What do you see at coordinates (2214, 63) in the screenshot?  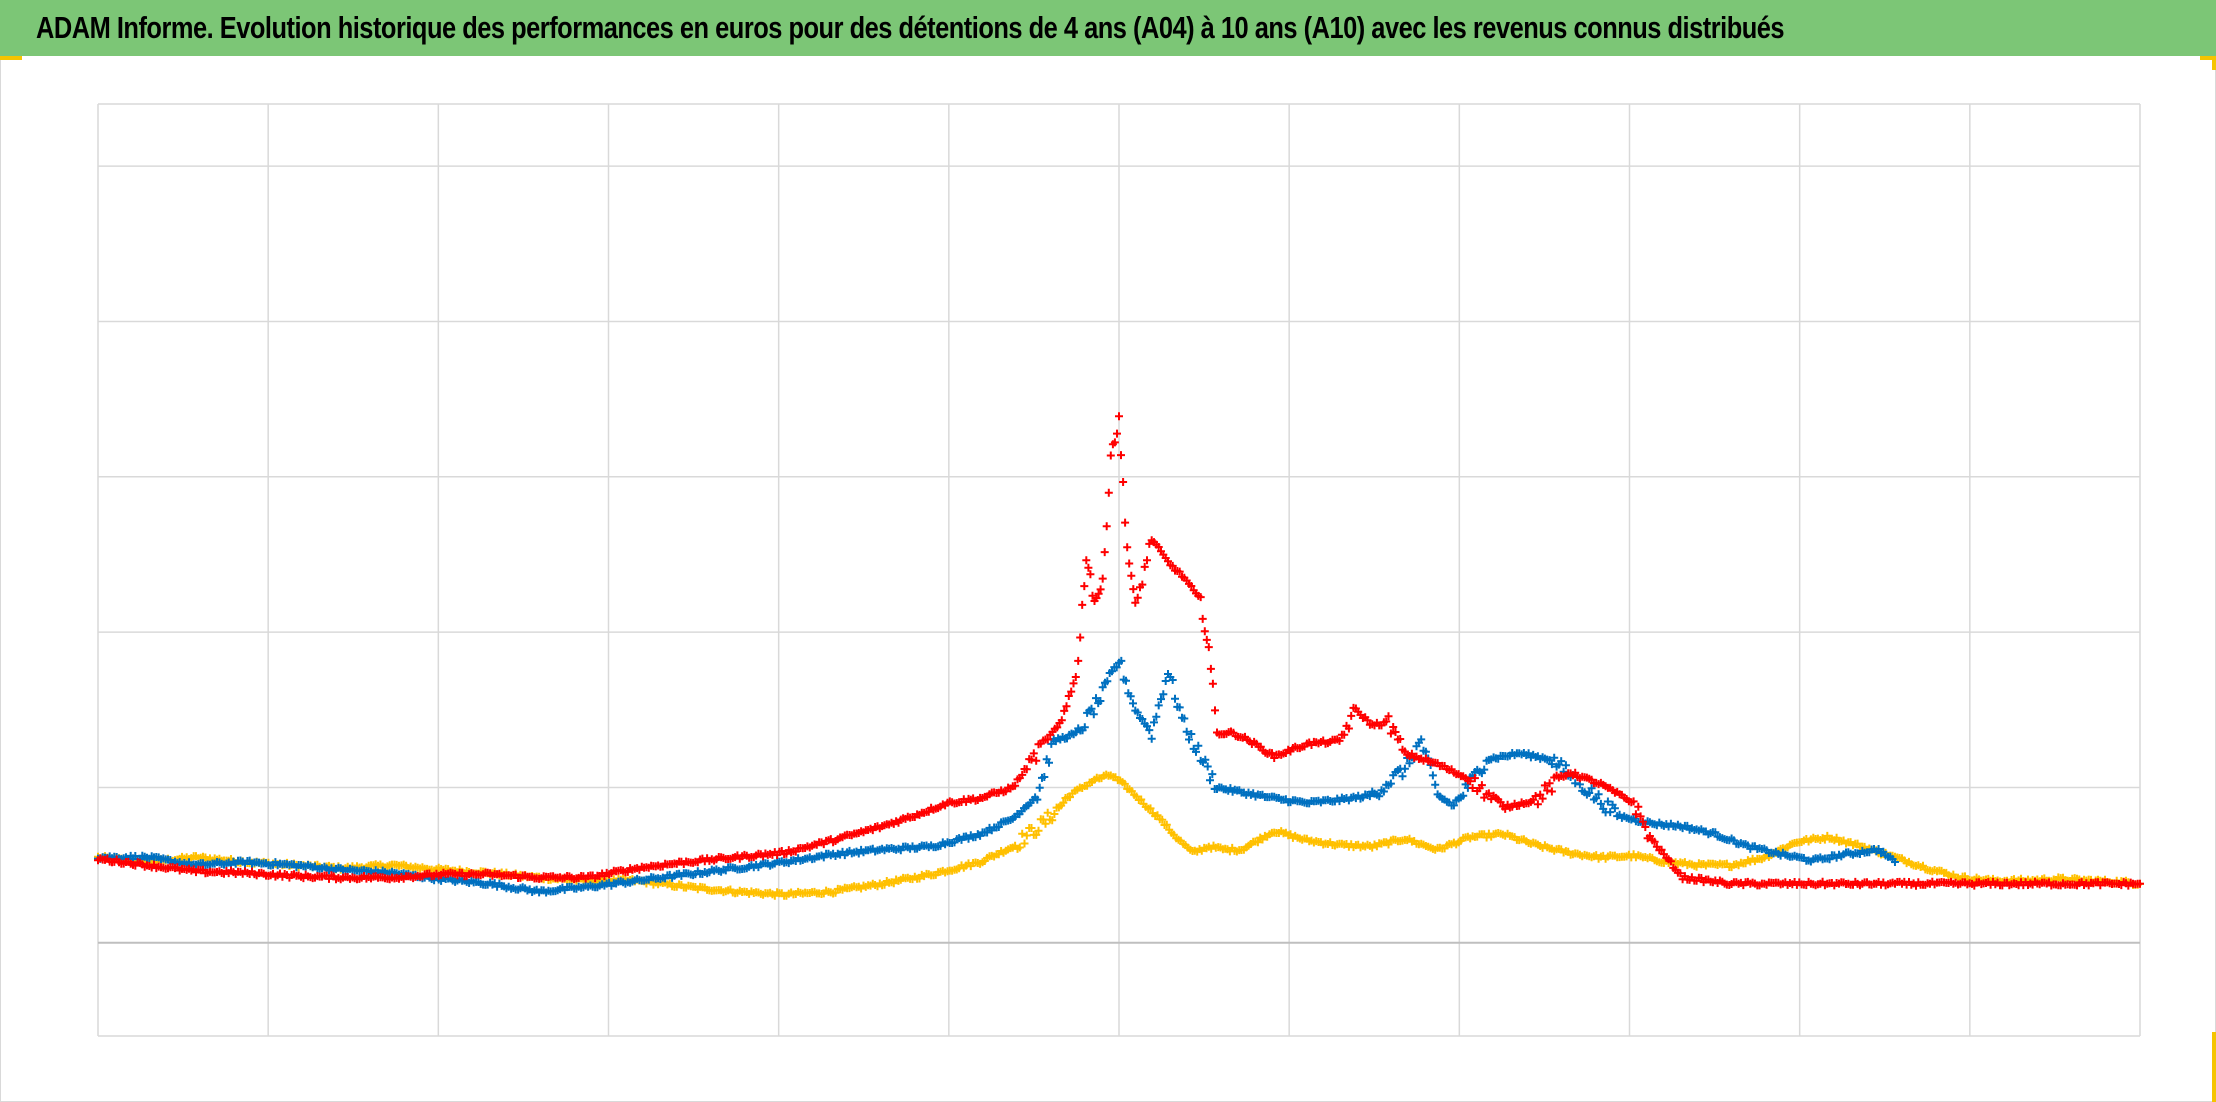 I see `corner-accent-top-right` at bounding box center [2214, 63].